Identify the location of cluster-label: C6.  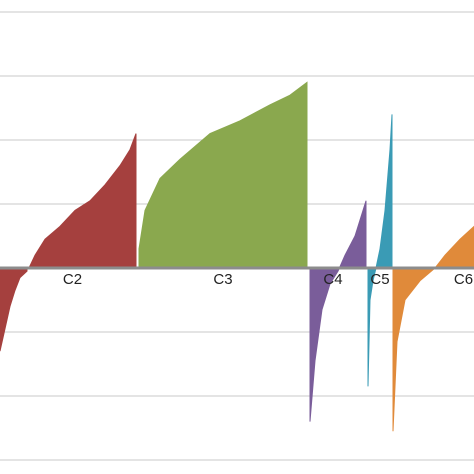
(463, 279).